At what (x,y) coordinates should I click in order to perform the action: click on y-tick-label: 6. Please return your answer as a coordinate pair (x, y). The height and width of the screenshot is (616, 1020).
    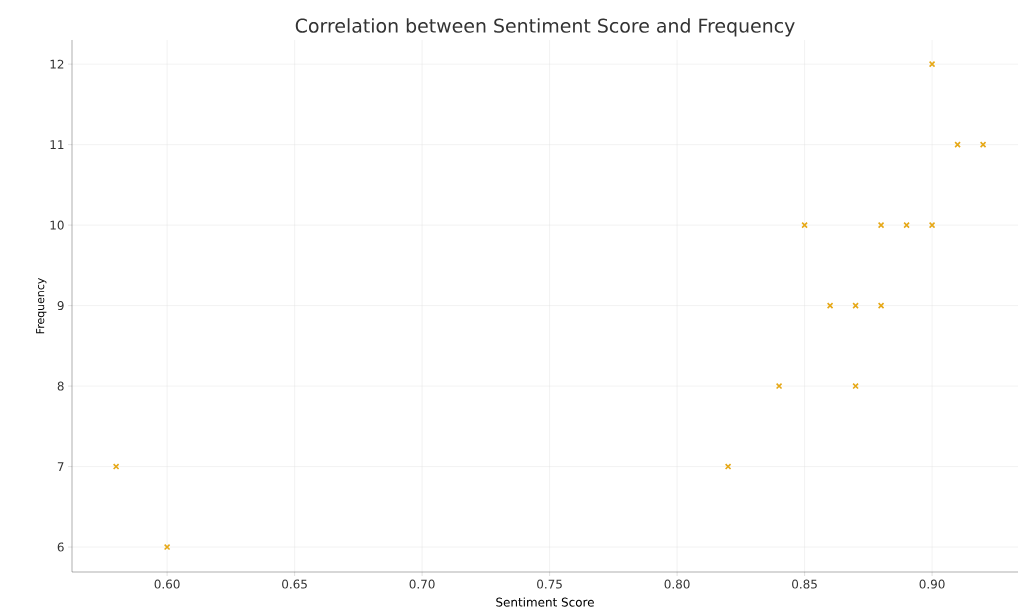
    Looking at the image, I should click on (60, 547).